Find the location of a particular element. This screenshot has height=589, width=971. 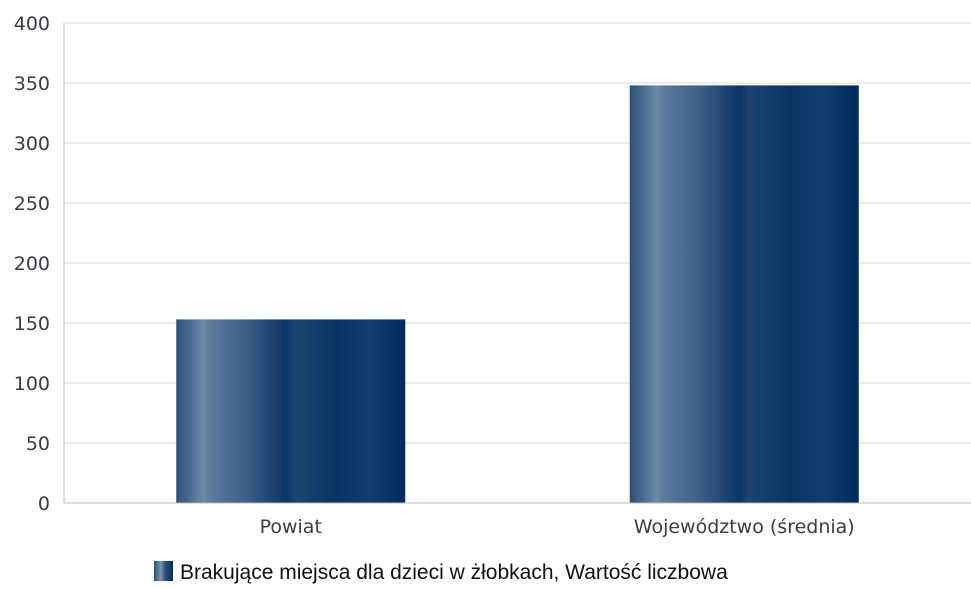

y-tick-label: 400 is located at coordinates (32, 24).